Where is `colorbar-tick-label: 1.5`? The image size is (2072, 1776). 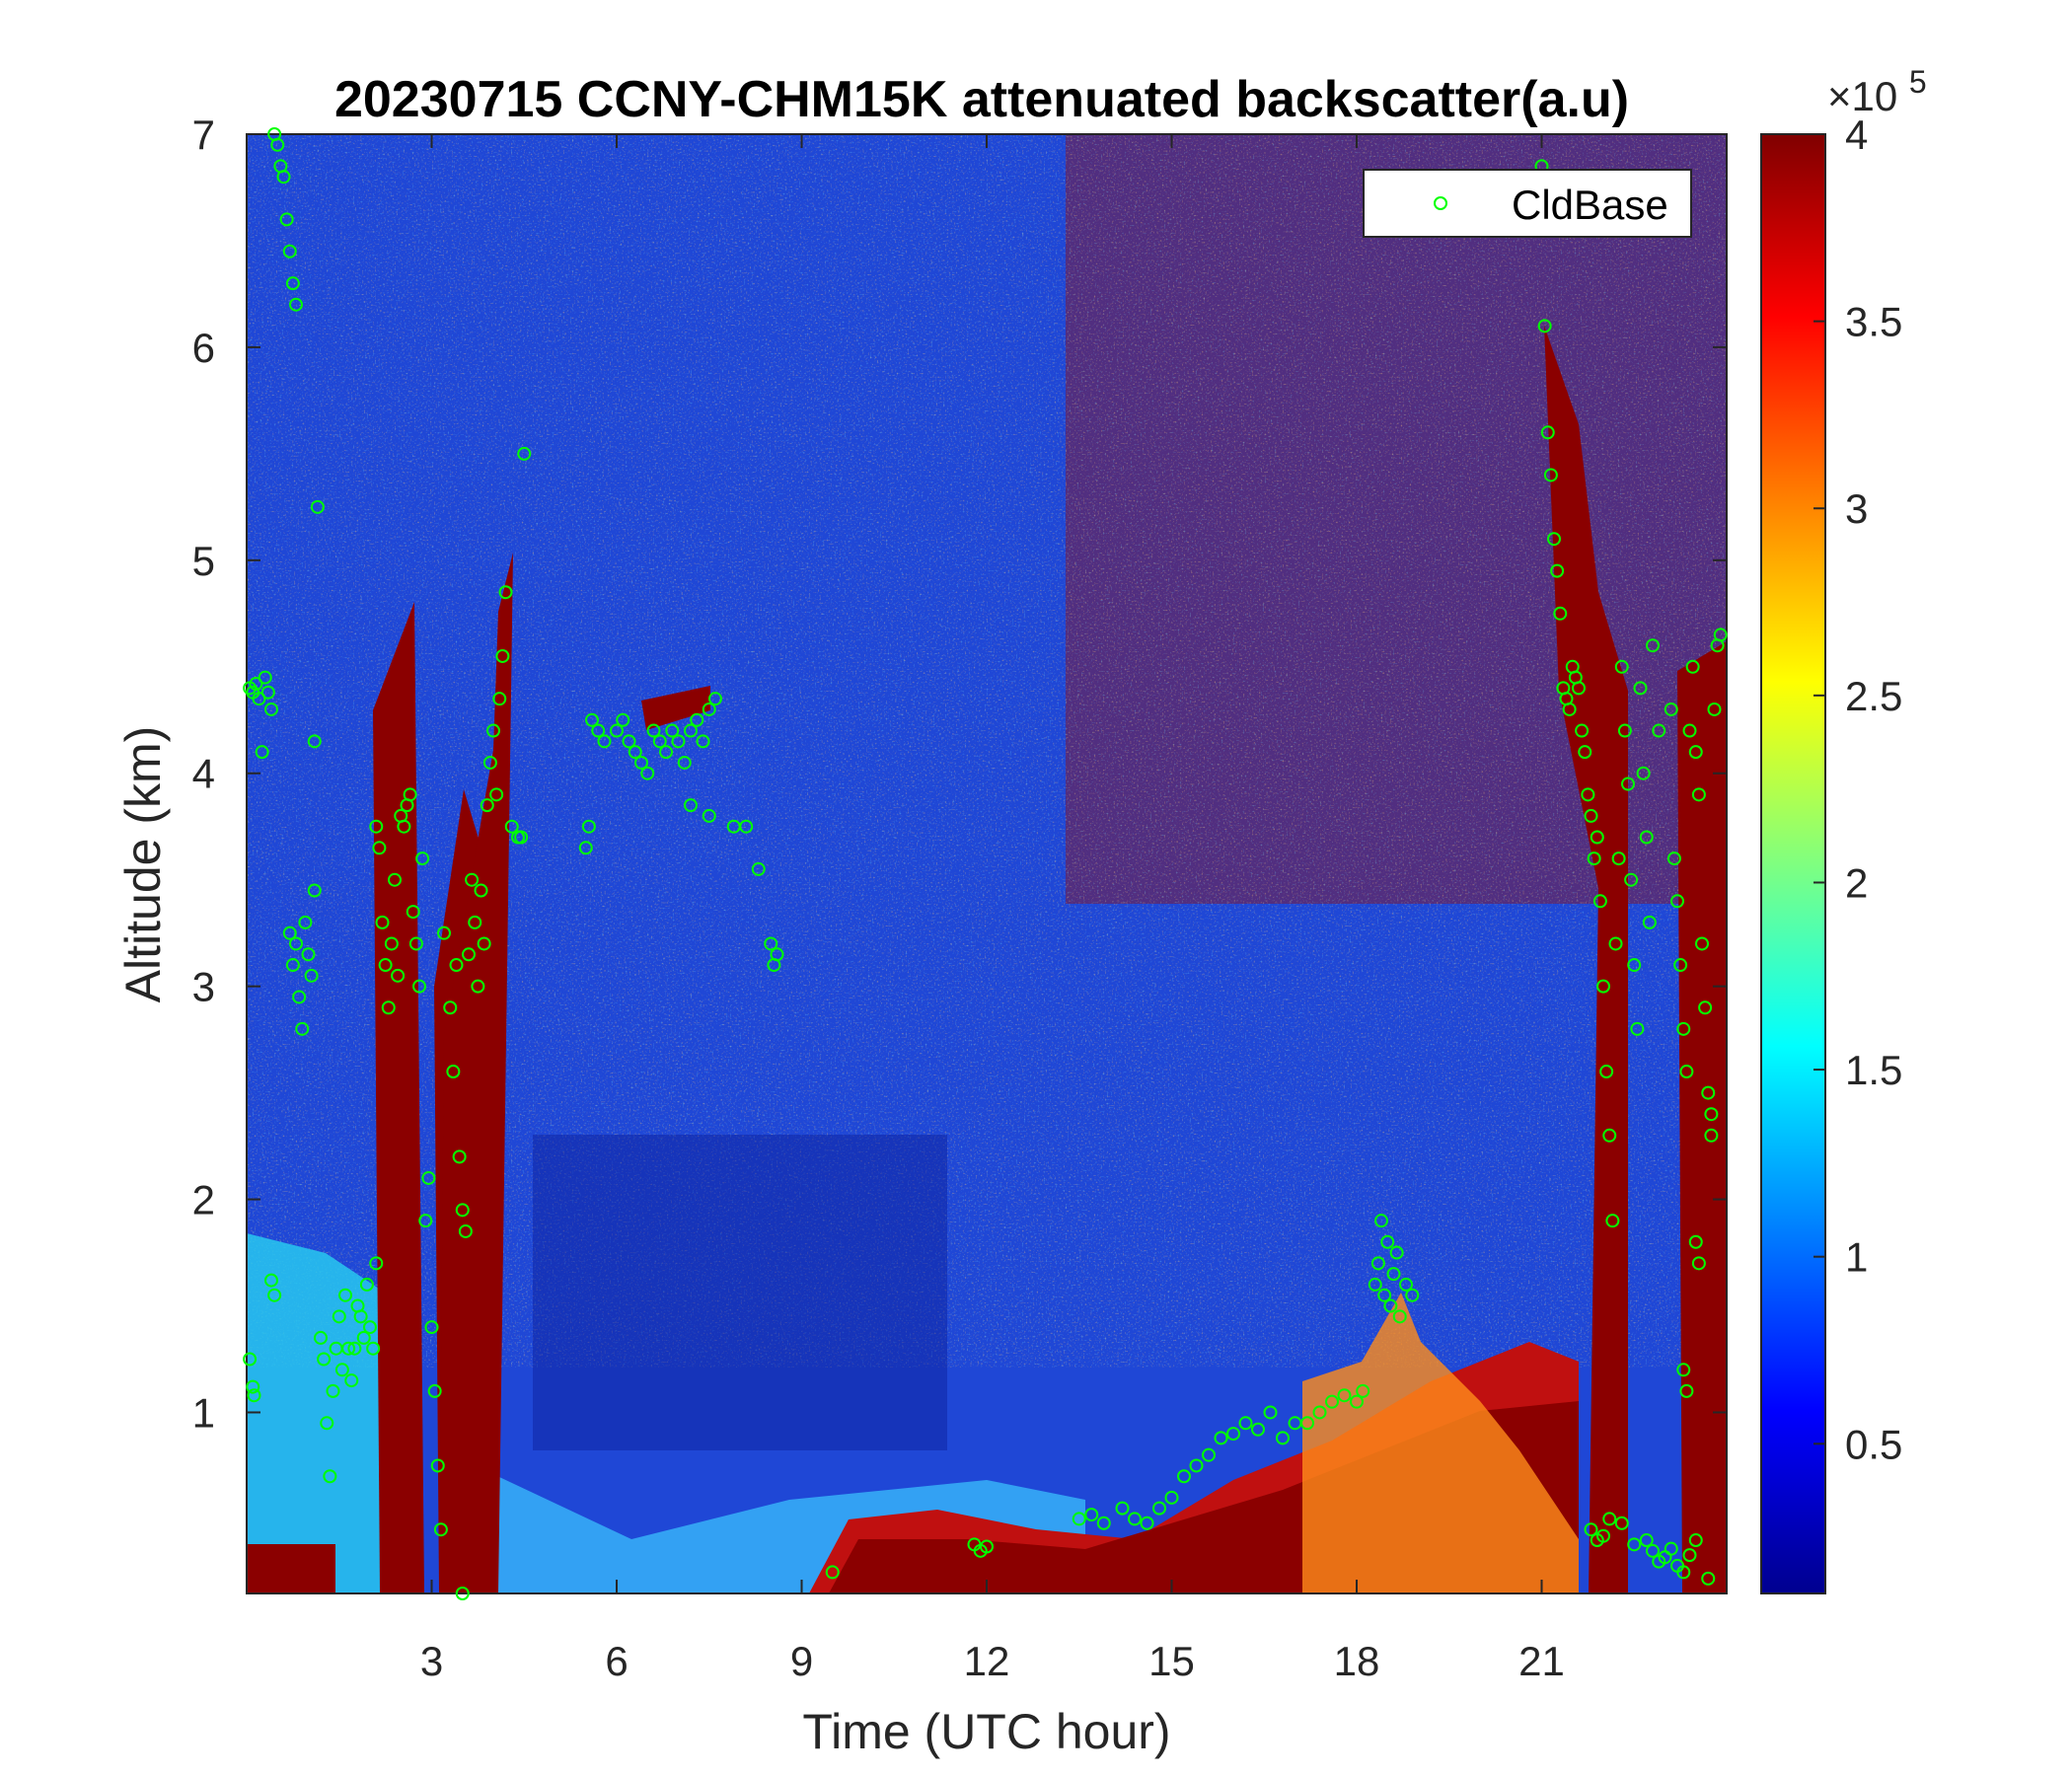
colorbar-tick-label: 1.5 is located at coordinates (1874, 1070).